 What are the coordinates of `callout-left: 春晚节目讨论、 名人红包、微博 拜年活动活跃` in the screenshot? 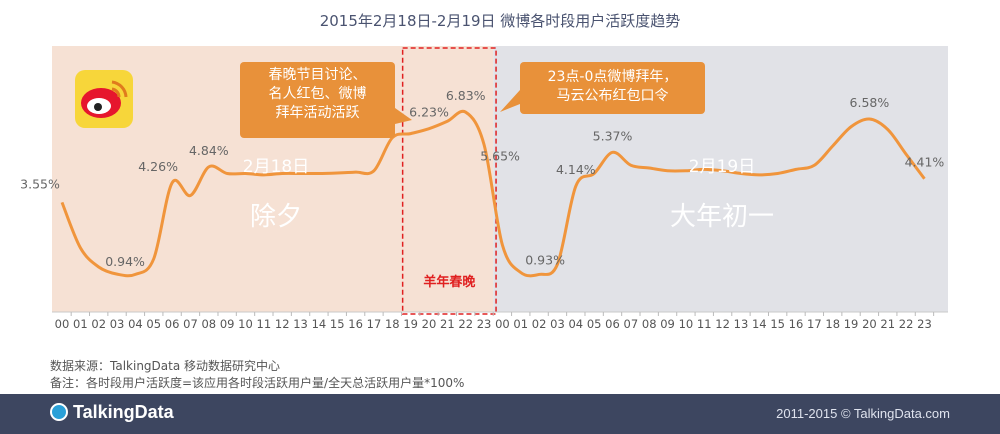 It's located at (317, 100).